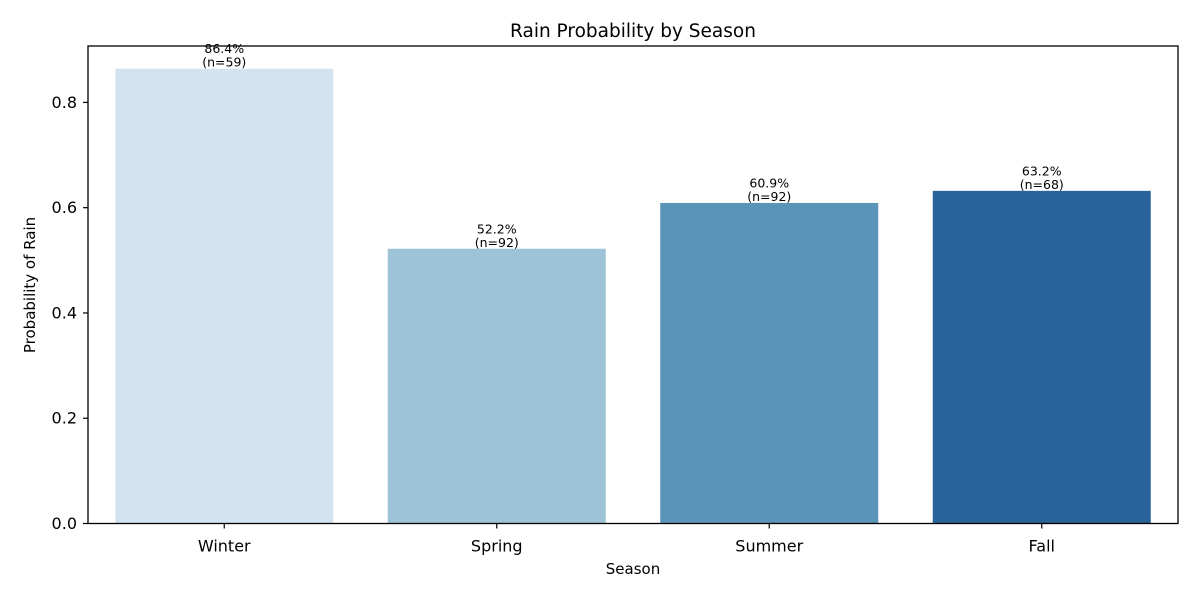  I want to click on data-label-winter-percent: 86.4%, so click(224, 48).